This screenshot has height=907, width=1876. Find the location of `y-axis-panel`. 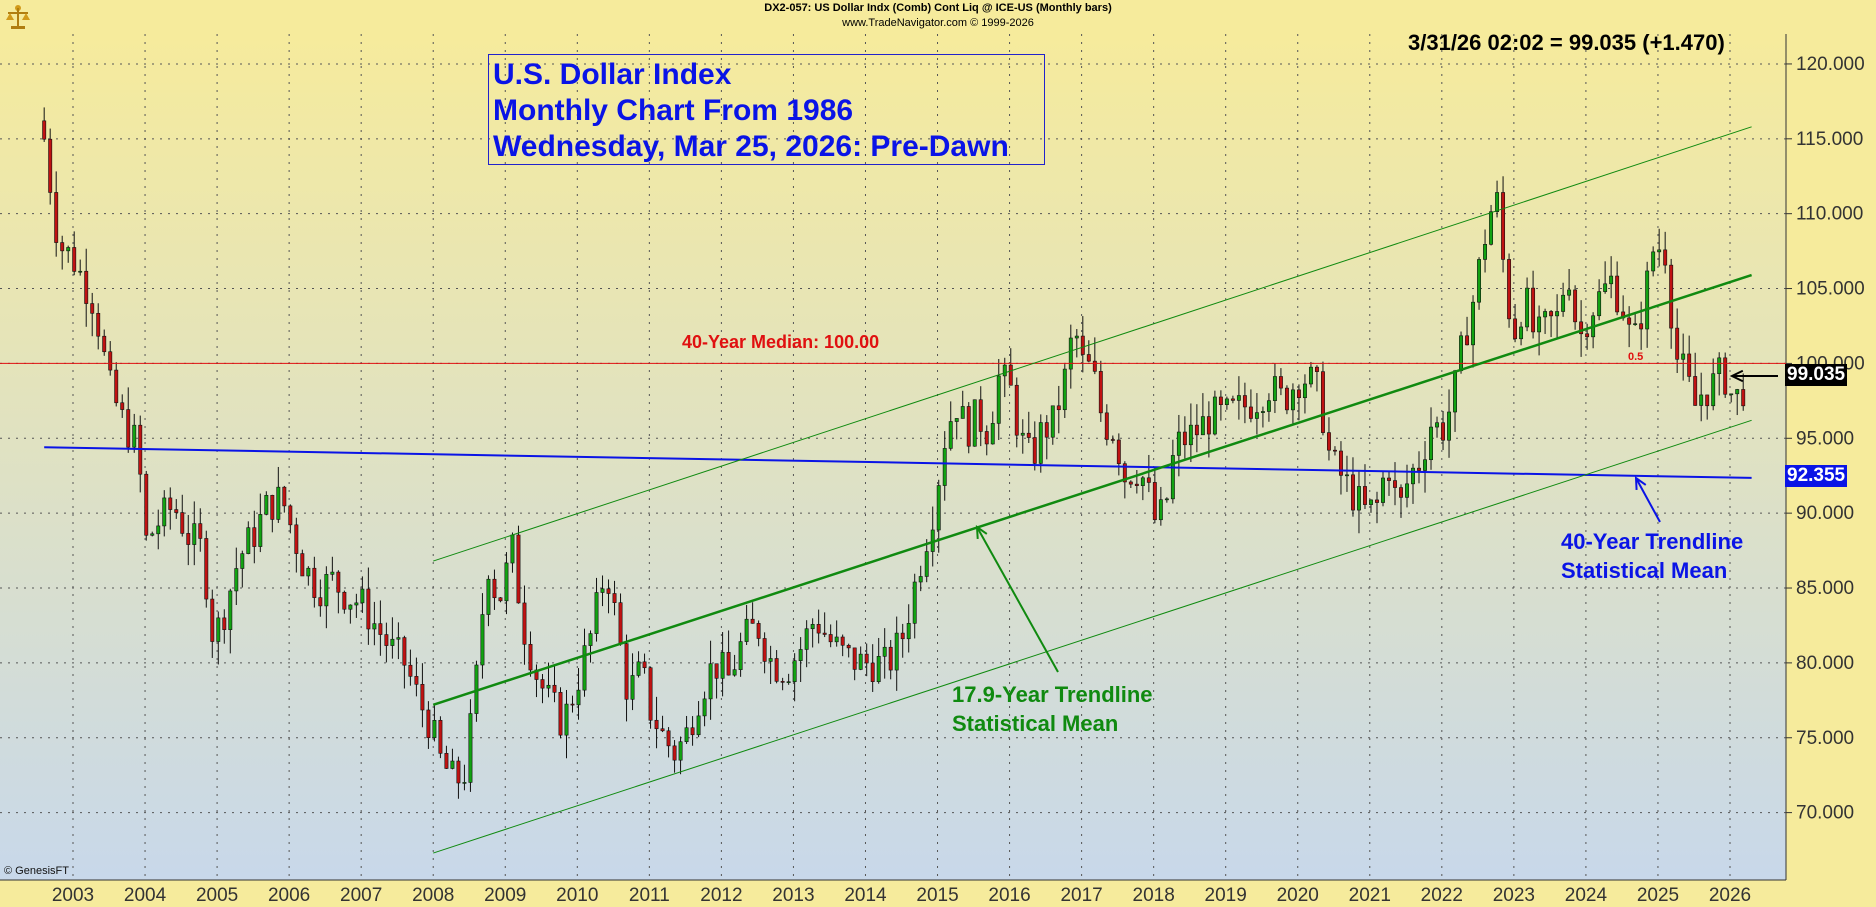

y-axis-panel is located at coordinates (1831, 457).